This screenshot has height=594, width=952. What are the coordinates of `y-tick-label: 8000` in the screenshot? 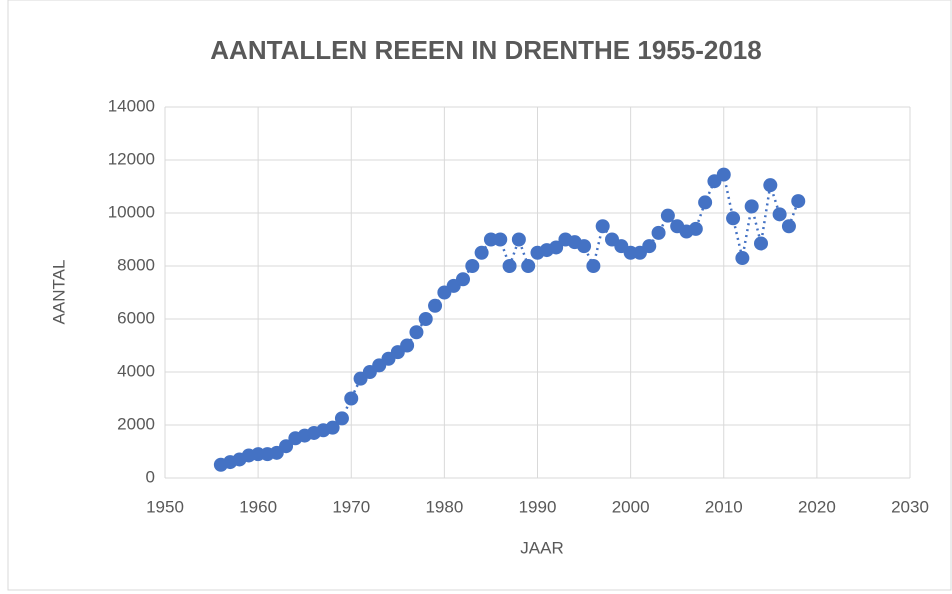 It's located at (136, 264).